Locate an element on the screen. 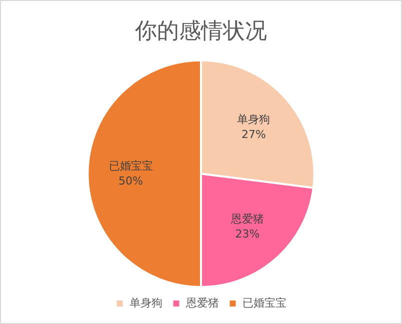 This screenshot has width=402, height=324. legend-label: 恩爱猪 is located at coordinates (201, 303).